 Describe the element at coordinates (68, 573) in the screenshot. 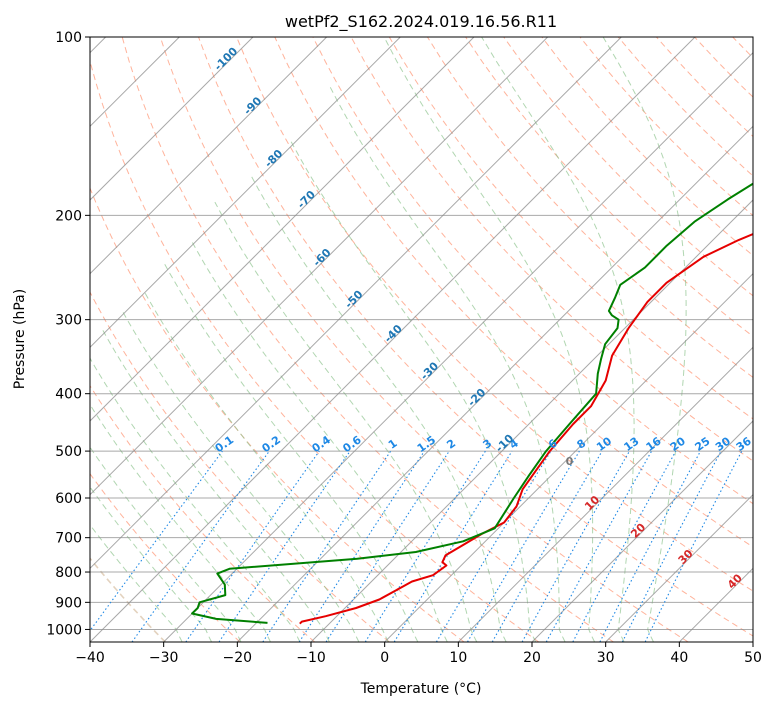

I see `y-tick-label: 800` at that location.